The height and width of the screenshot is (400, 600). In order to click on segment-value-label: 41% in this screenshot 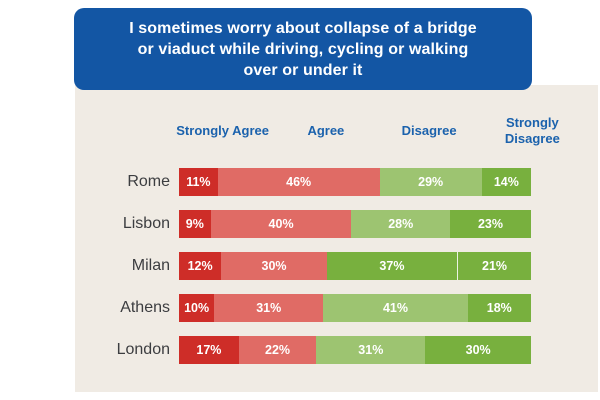, I will do `click(395, 308)`.